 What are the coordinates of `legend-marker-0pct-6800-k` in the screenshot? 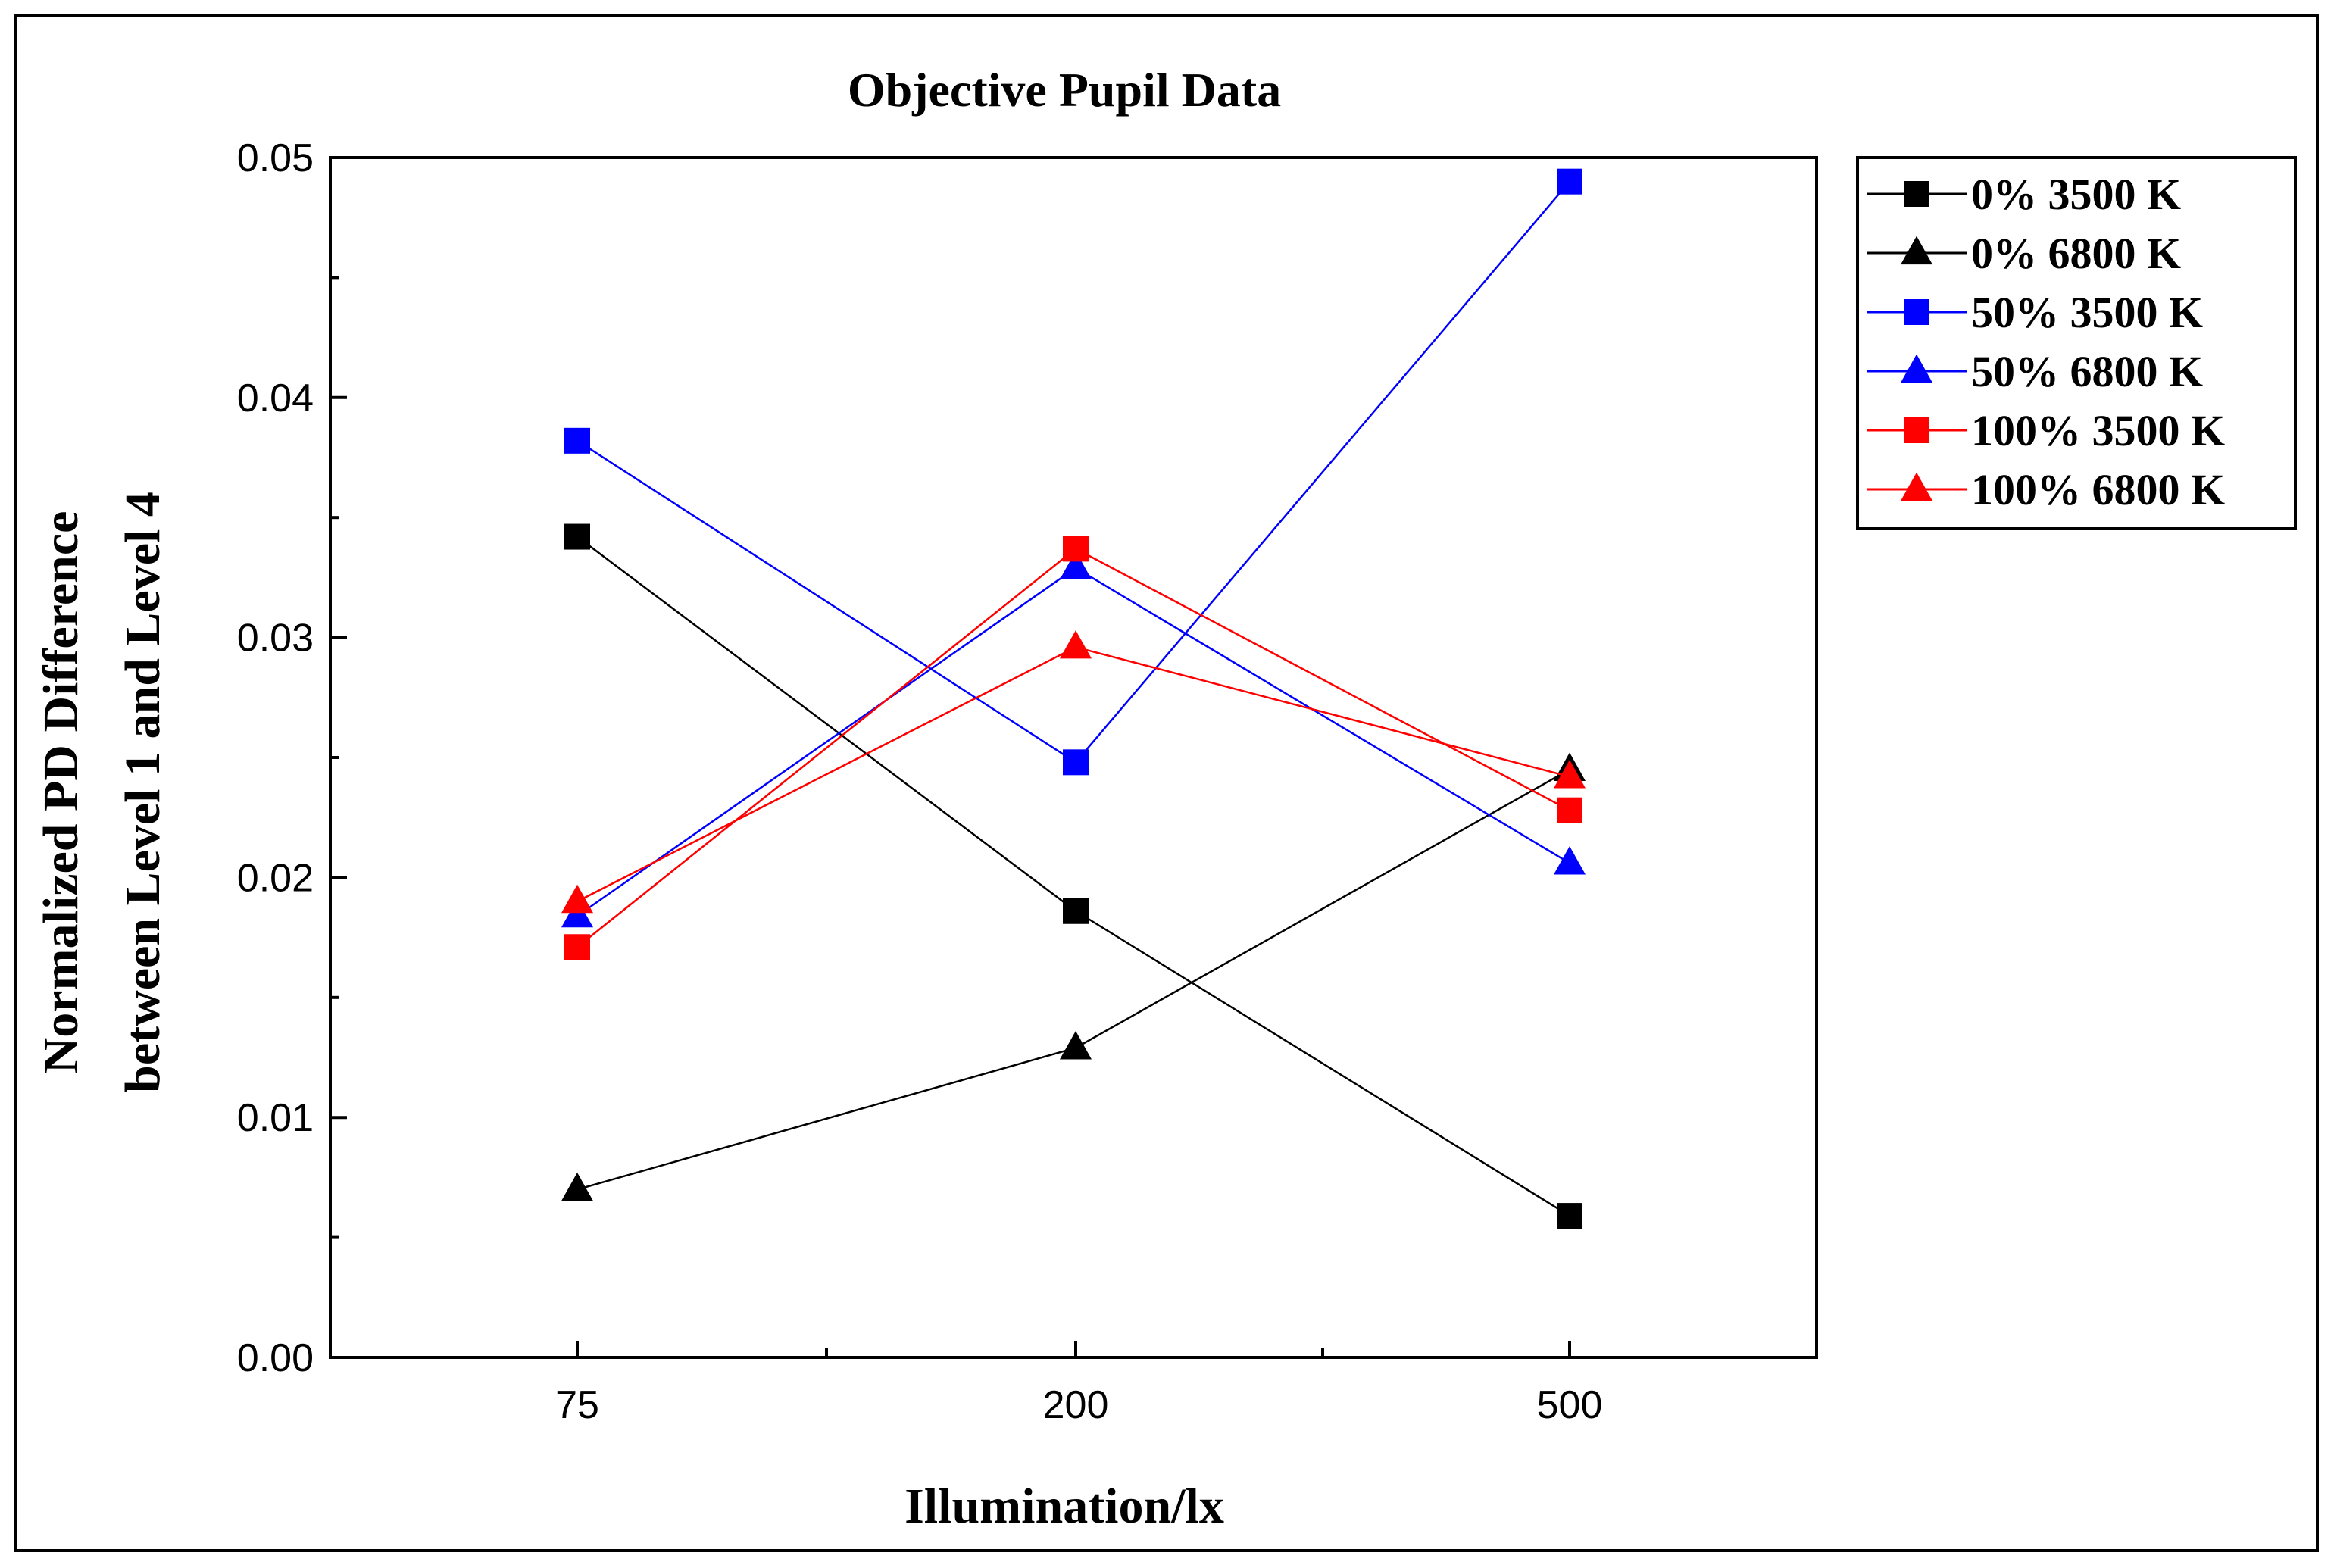 It's located at (1916, 251).